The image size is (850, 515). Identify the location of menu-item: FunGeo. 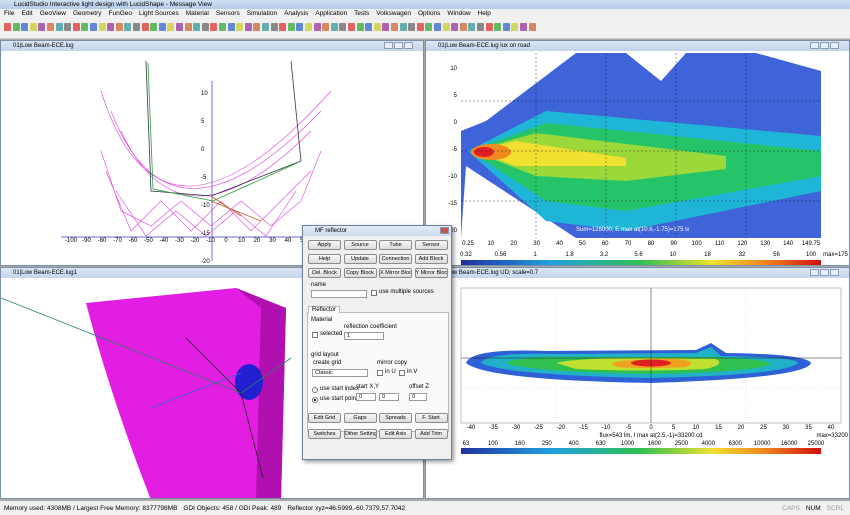
(120, 13).